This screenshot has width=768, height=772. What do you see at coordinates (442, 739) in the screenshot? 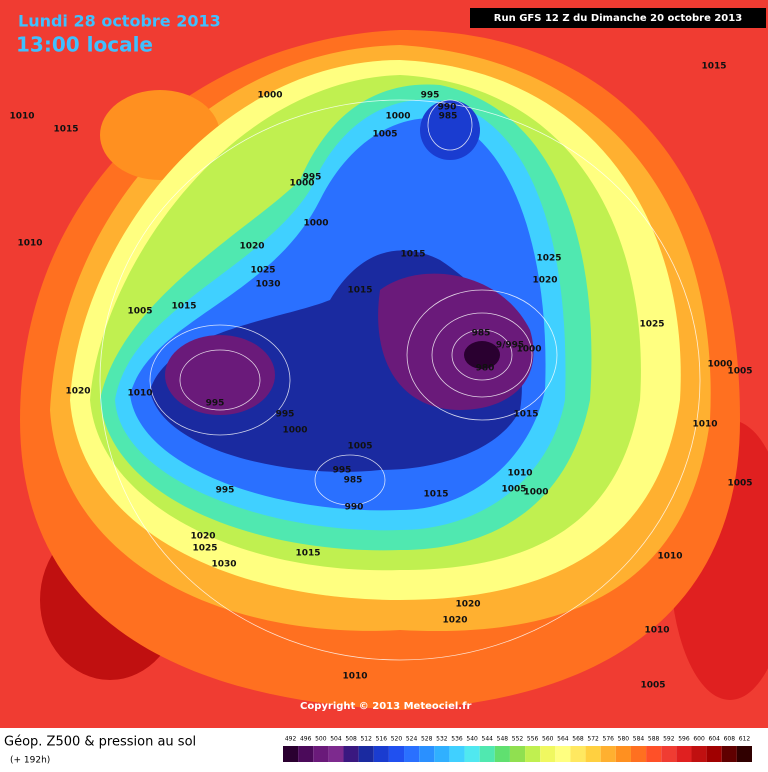
I see `colorbar-label: 532` at bounding box center [442, 739].